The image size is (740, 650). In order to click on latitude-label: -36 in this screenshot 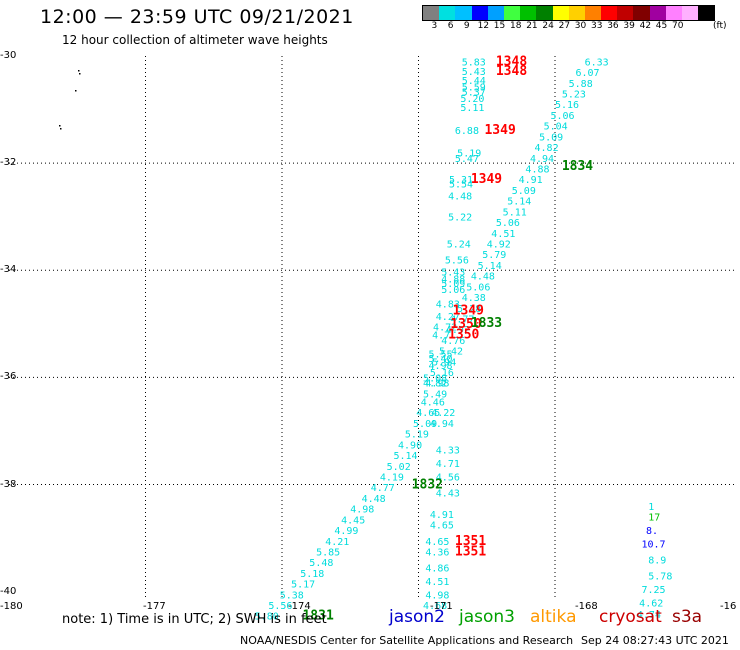, I will do `click(8, 377)`.